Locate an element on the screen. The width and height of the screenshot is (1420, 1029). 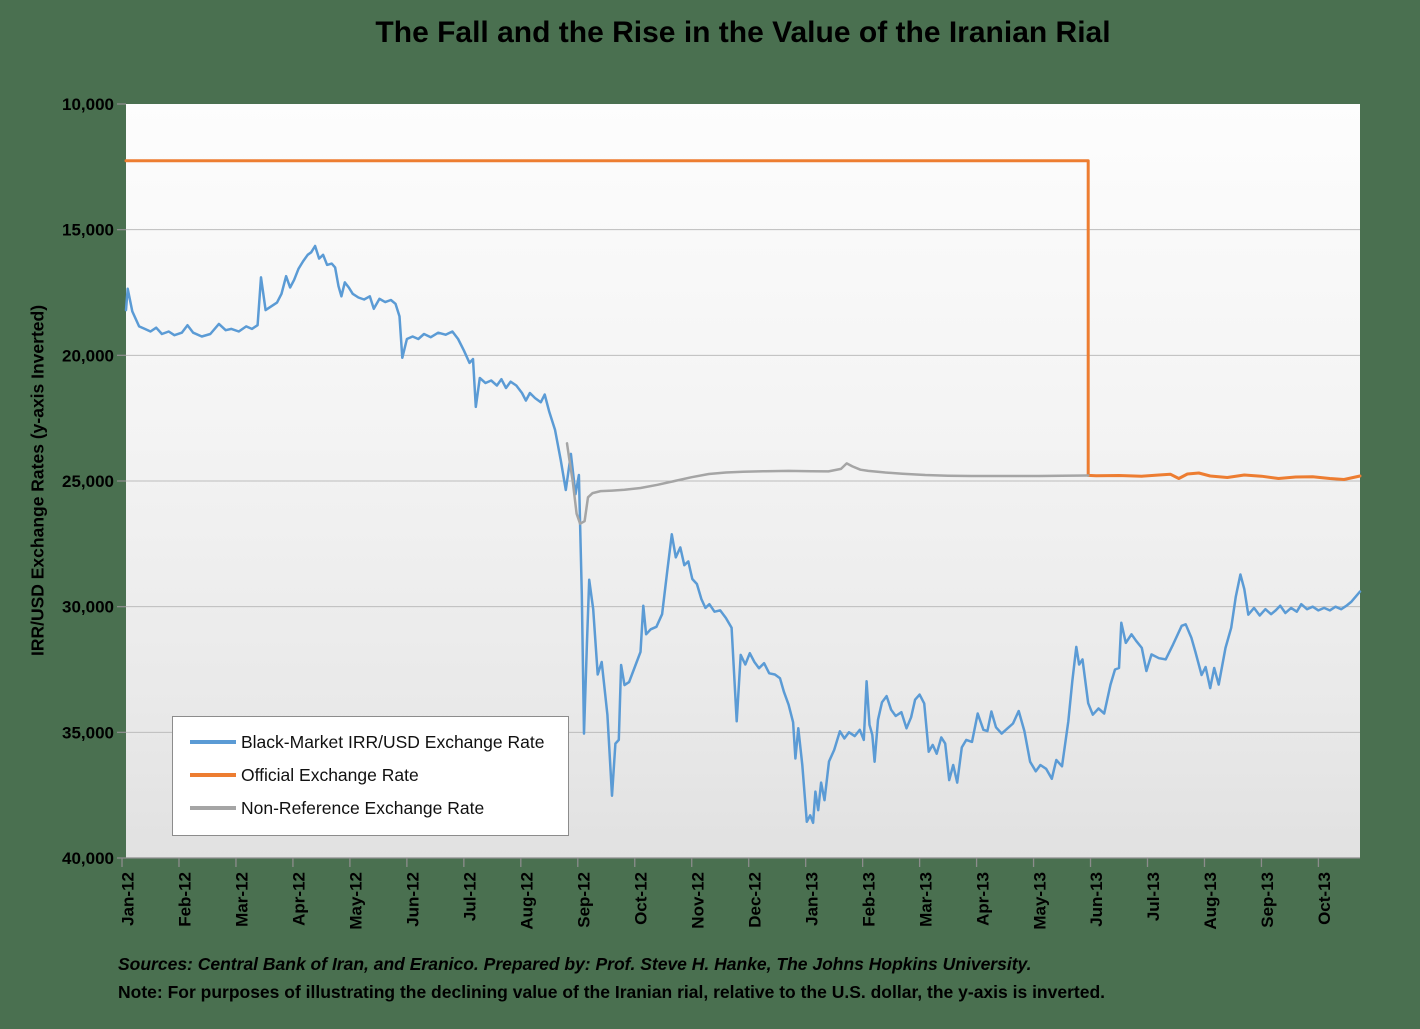
x-tick-label: Nov-12 is located at coordinates (697, 900).